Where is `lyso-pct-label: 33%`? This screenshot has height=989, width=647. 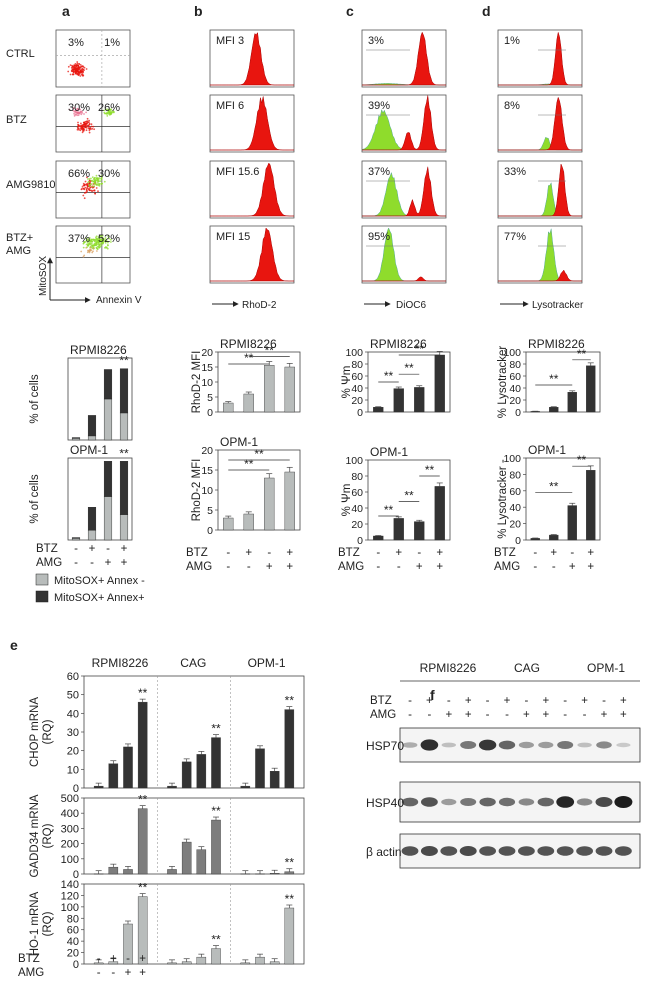 lyso-pct-label: 33% is located at coordinates (515, 172).